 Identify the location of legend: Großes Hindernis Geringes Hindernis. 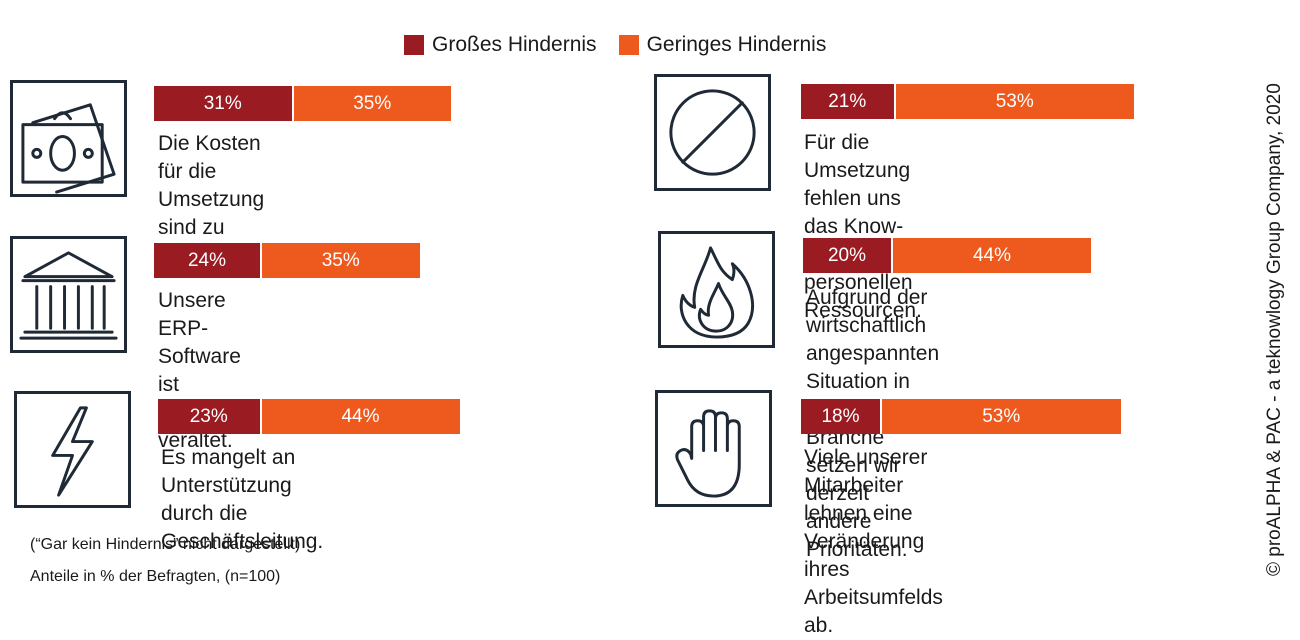
(626, 45).